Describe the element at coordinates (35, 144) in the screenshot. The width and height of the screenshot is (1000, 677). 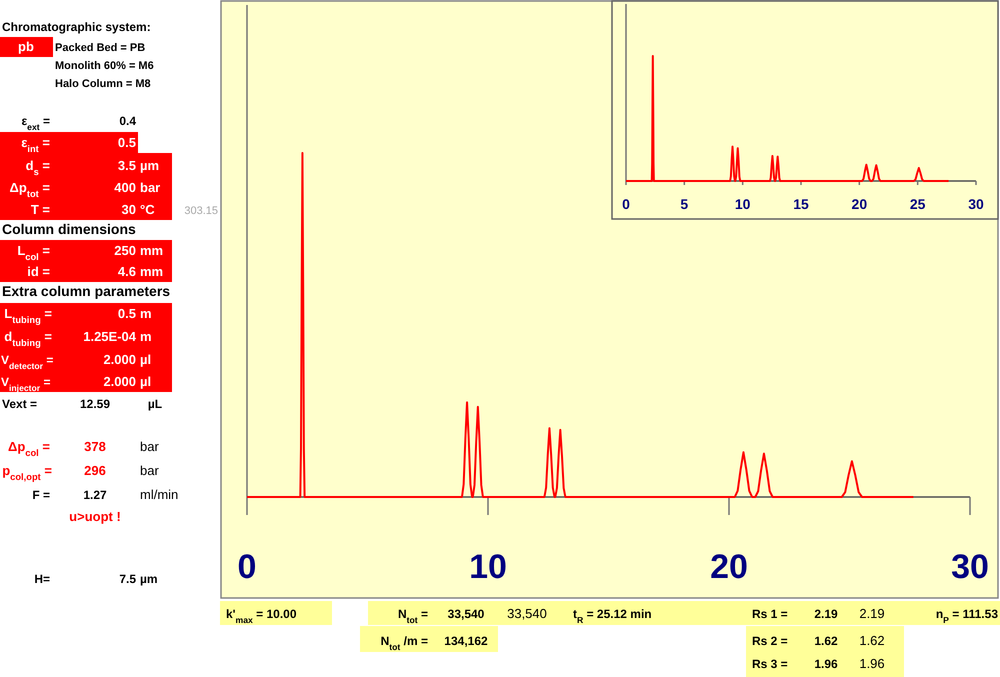
I see `text: ε$_{int}$ =` at that location.